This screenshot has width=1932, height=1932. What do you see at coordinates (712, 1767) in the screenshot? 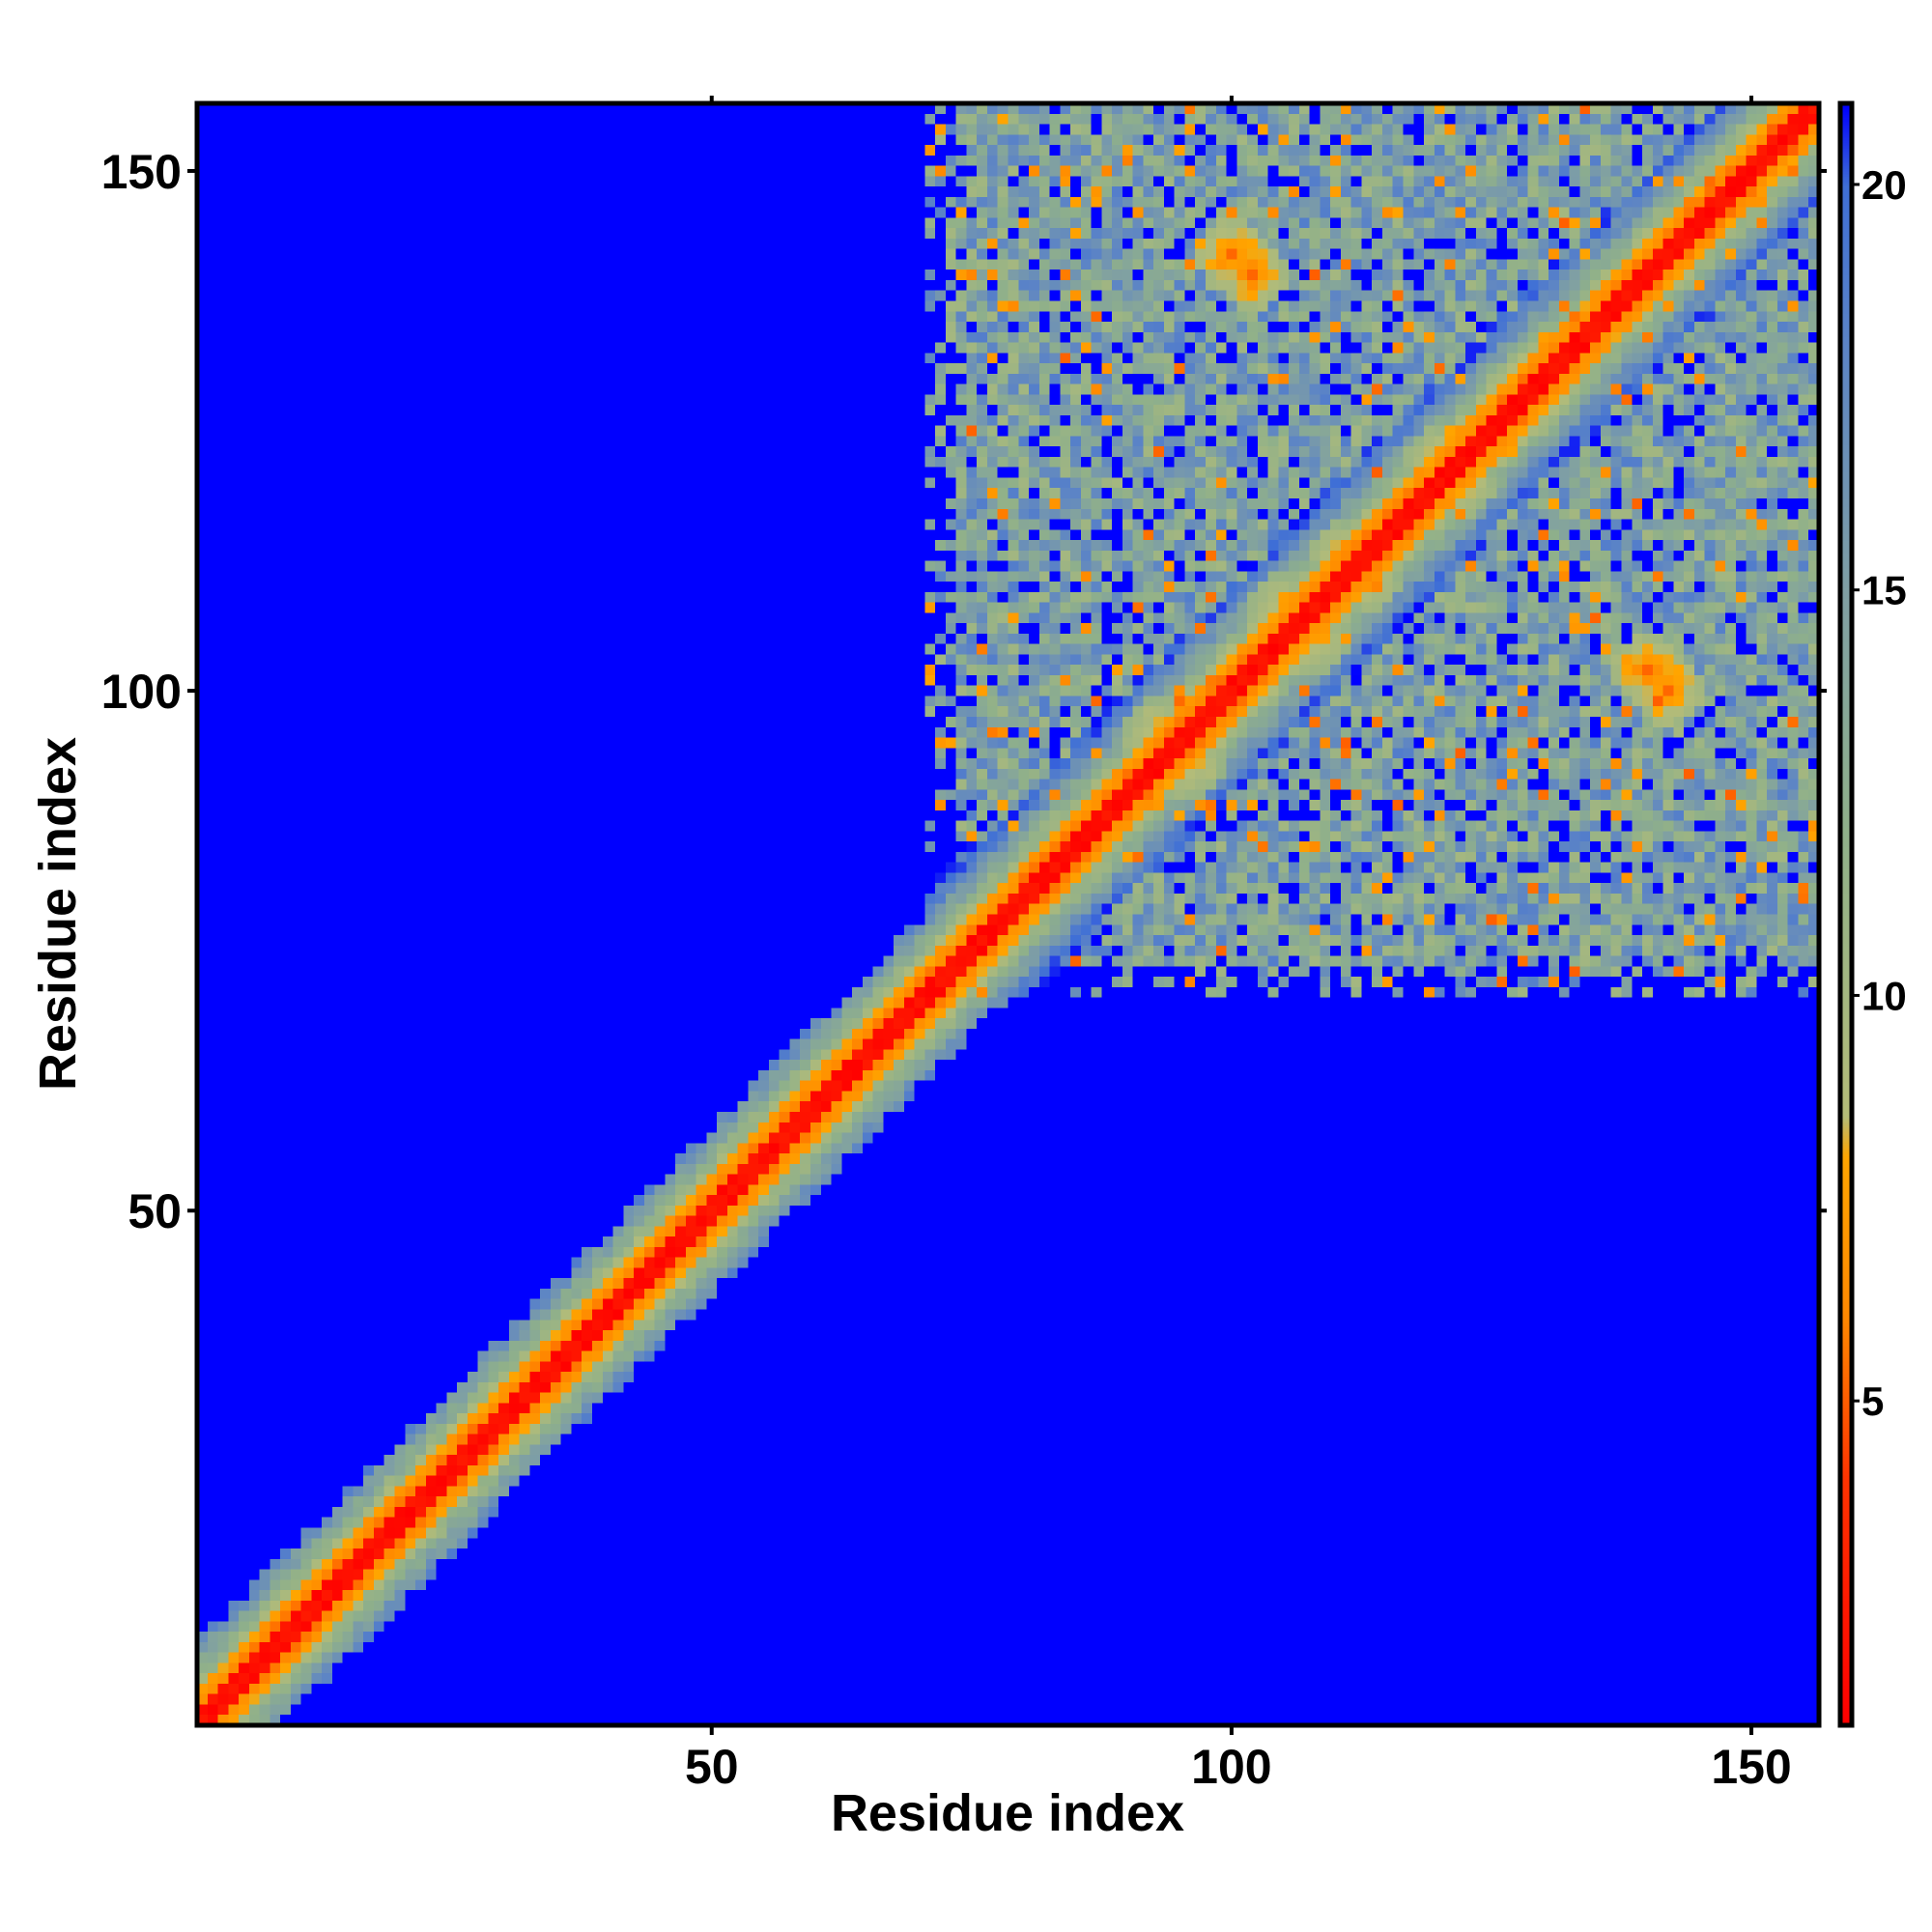
I see `x-tick-label: 50` at bounding box center [712, 1767].